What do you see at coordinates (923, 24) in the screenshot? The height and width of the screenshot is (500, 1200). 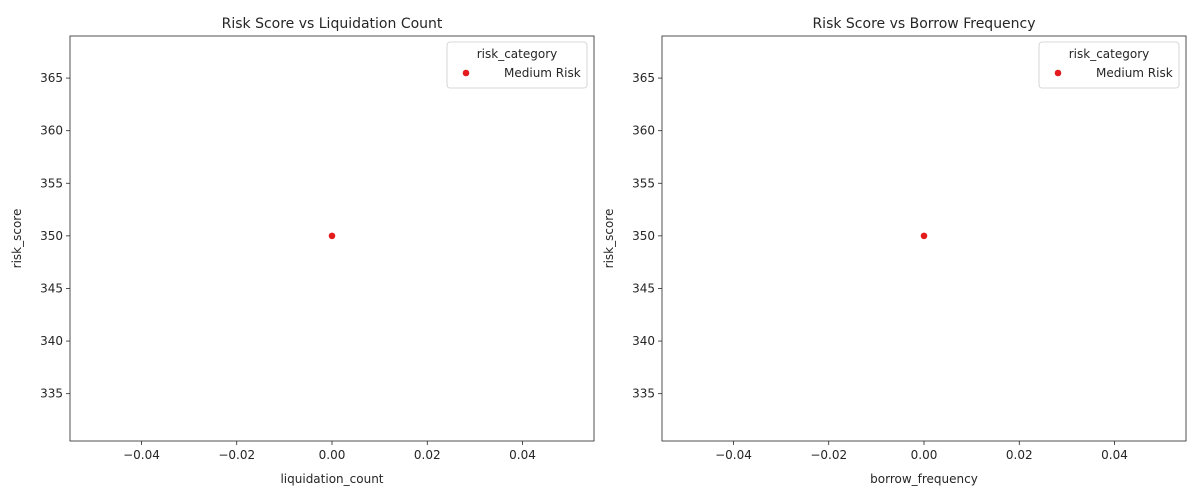 I see `chart-title: Risk Score vs Borrow Frequency` at bounding box center [923, 24].